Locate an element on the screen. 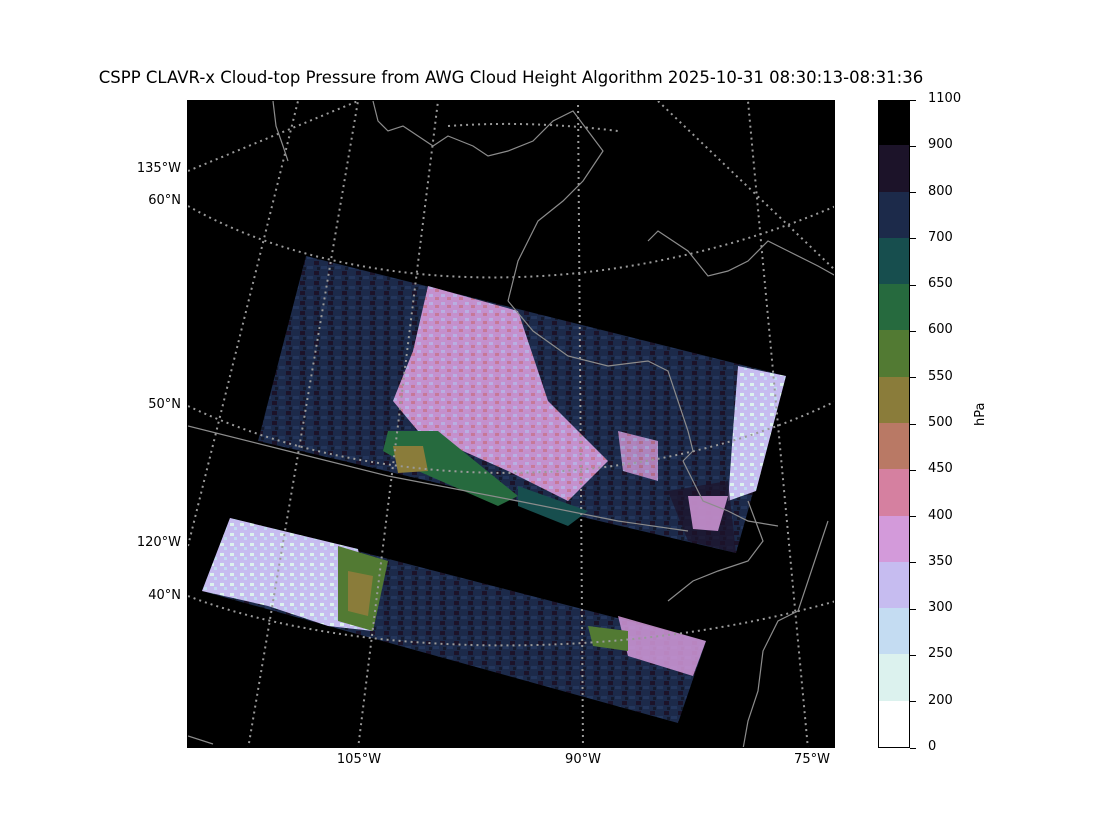  colorbar-tick-label: 300 is located at coordinates (940, 608).